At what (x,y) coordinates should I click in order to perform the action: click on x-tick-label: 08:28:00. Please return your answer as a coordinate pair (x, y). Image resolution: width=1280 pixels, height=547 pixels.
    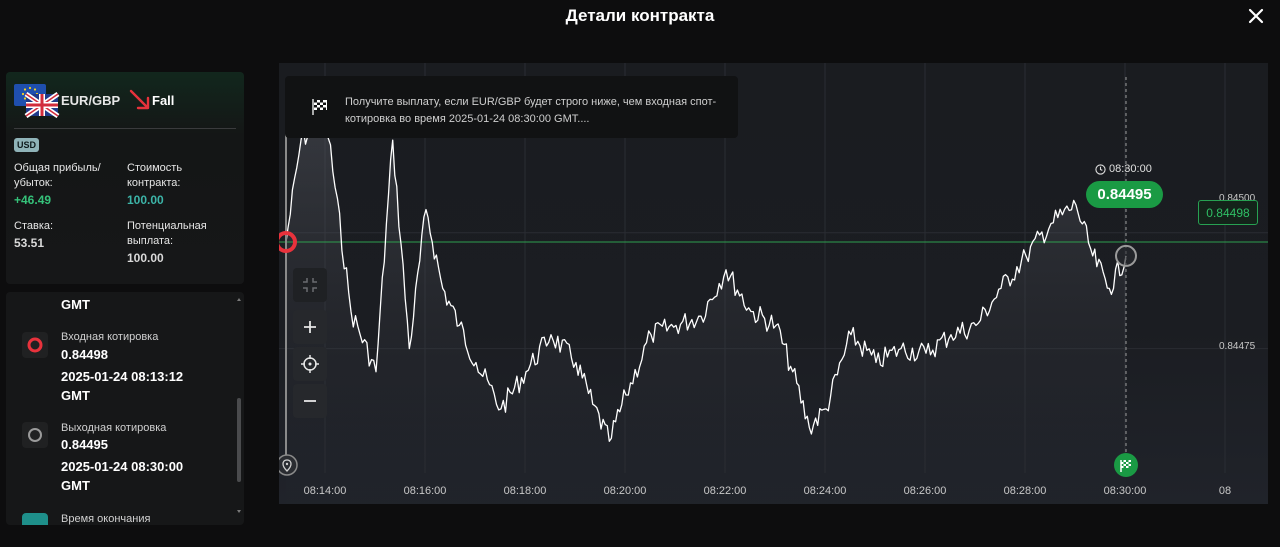
    Looking at the image, I should click on (1025, 491).